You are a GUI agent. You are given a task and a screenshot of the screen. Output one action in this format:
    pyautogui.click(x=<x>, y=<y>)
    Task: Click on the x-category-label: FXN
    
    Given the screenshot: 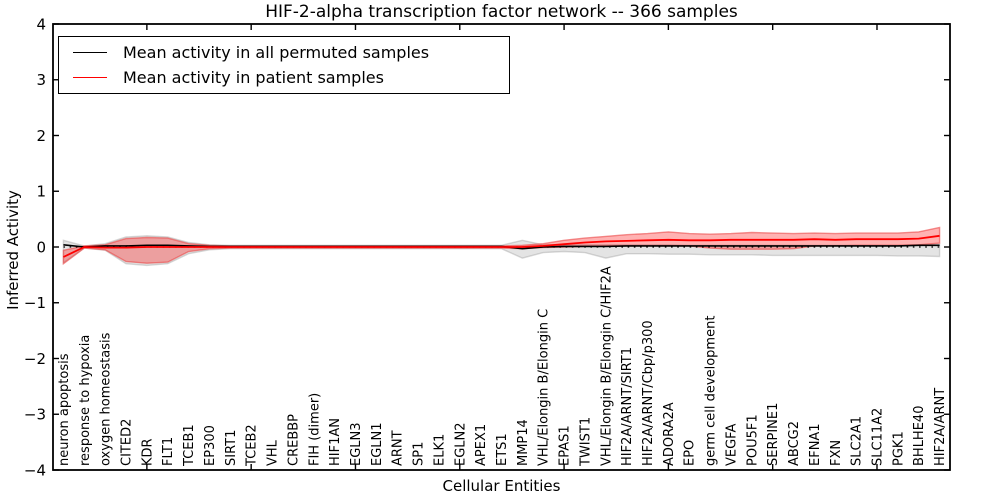 What is the action you would take?
    pyautogui.click(x=836, y=453)
    